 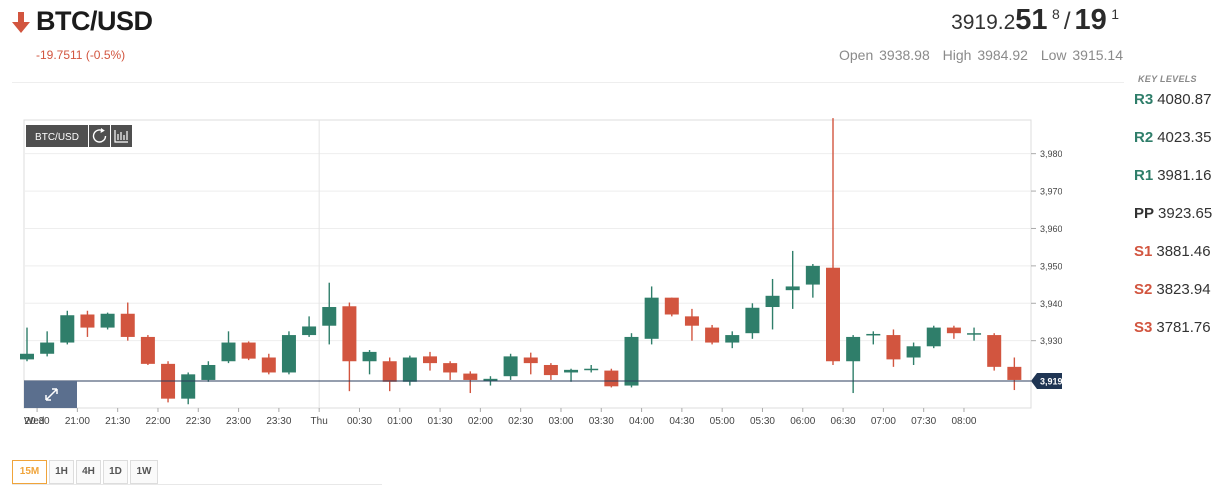 What do you see at coordinates (1115, 14) in the screenshot?
I see `price-ask-sup: 1` at bounding box center [1115, 14].